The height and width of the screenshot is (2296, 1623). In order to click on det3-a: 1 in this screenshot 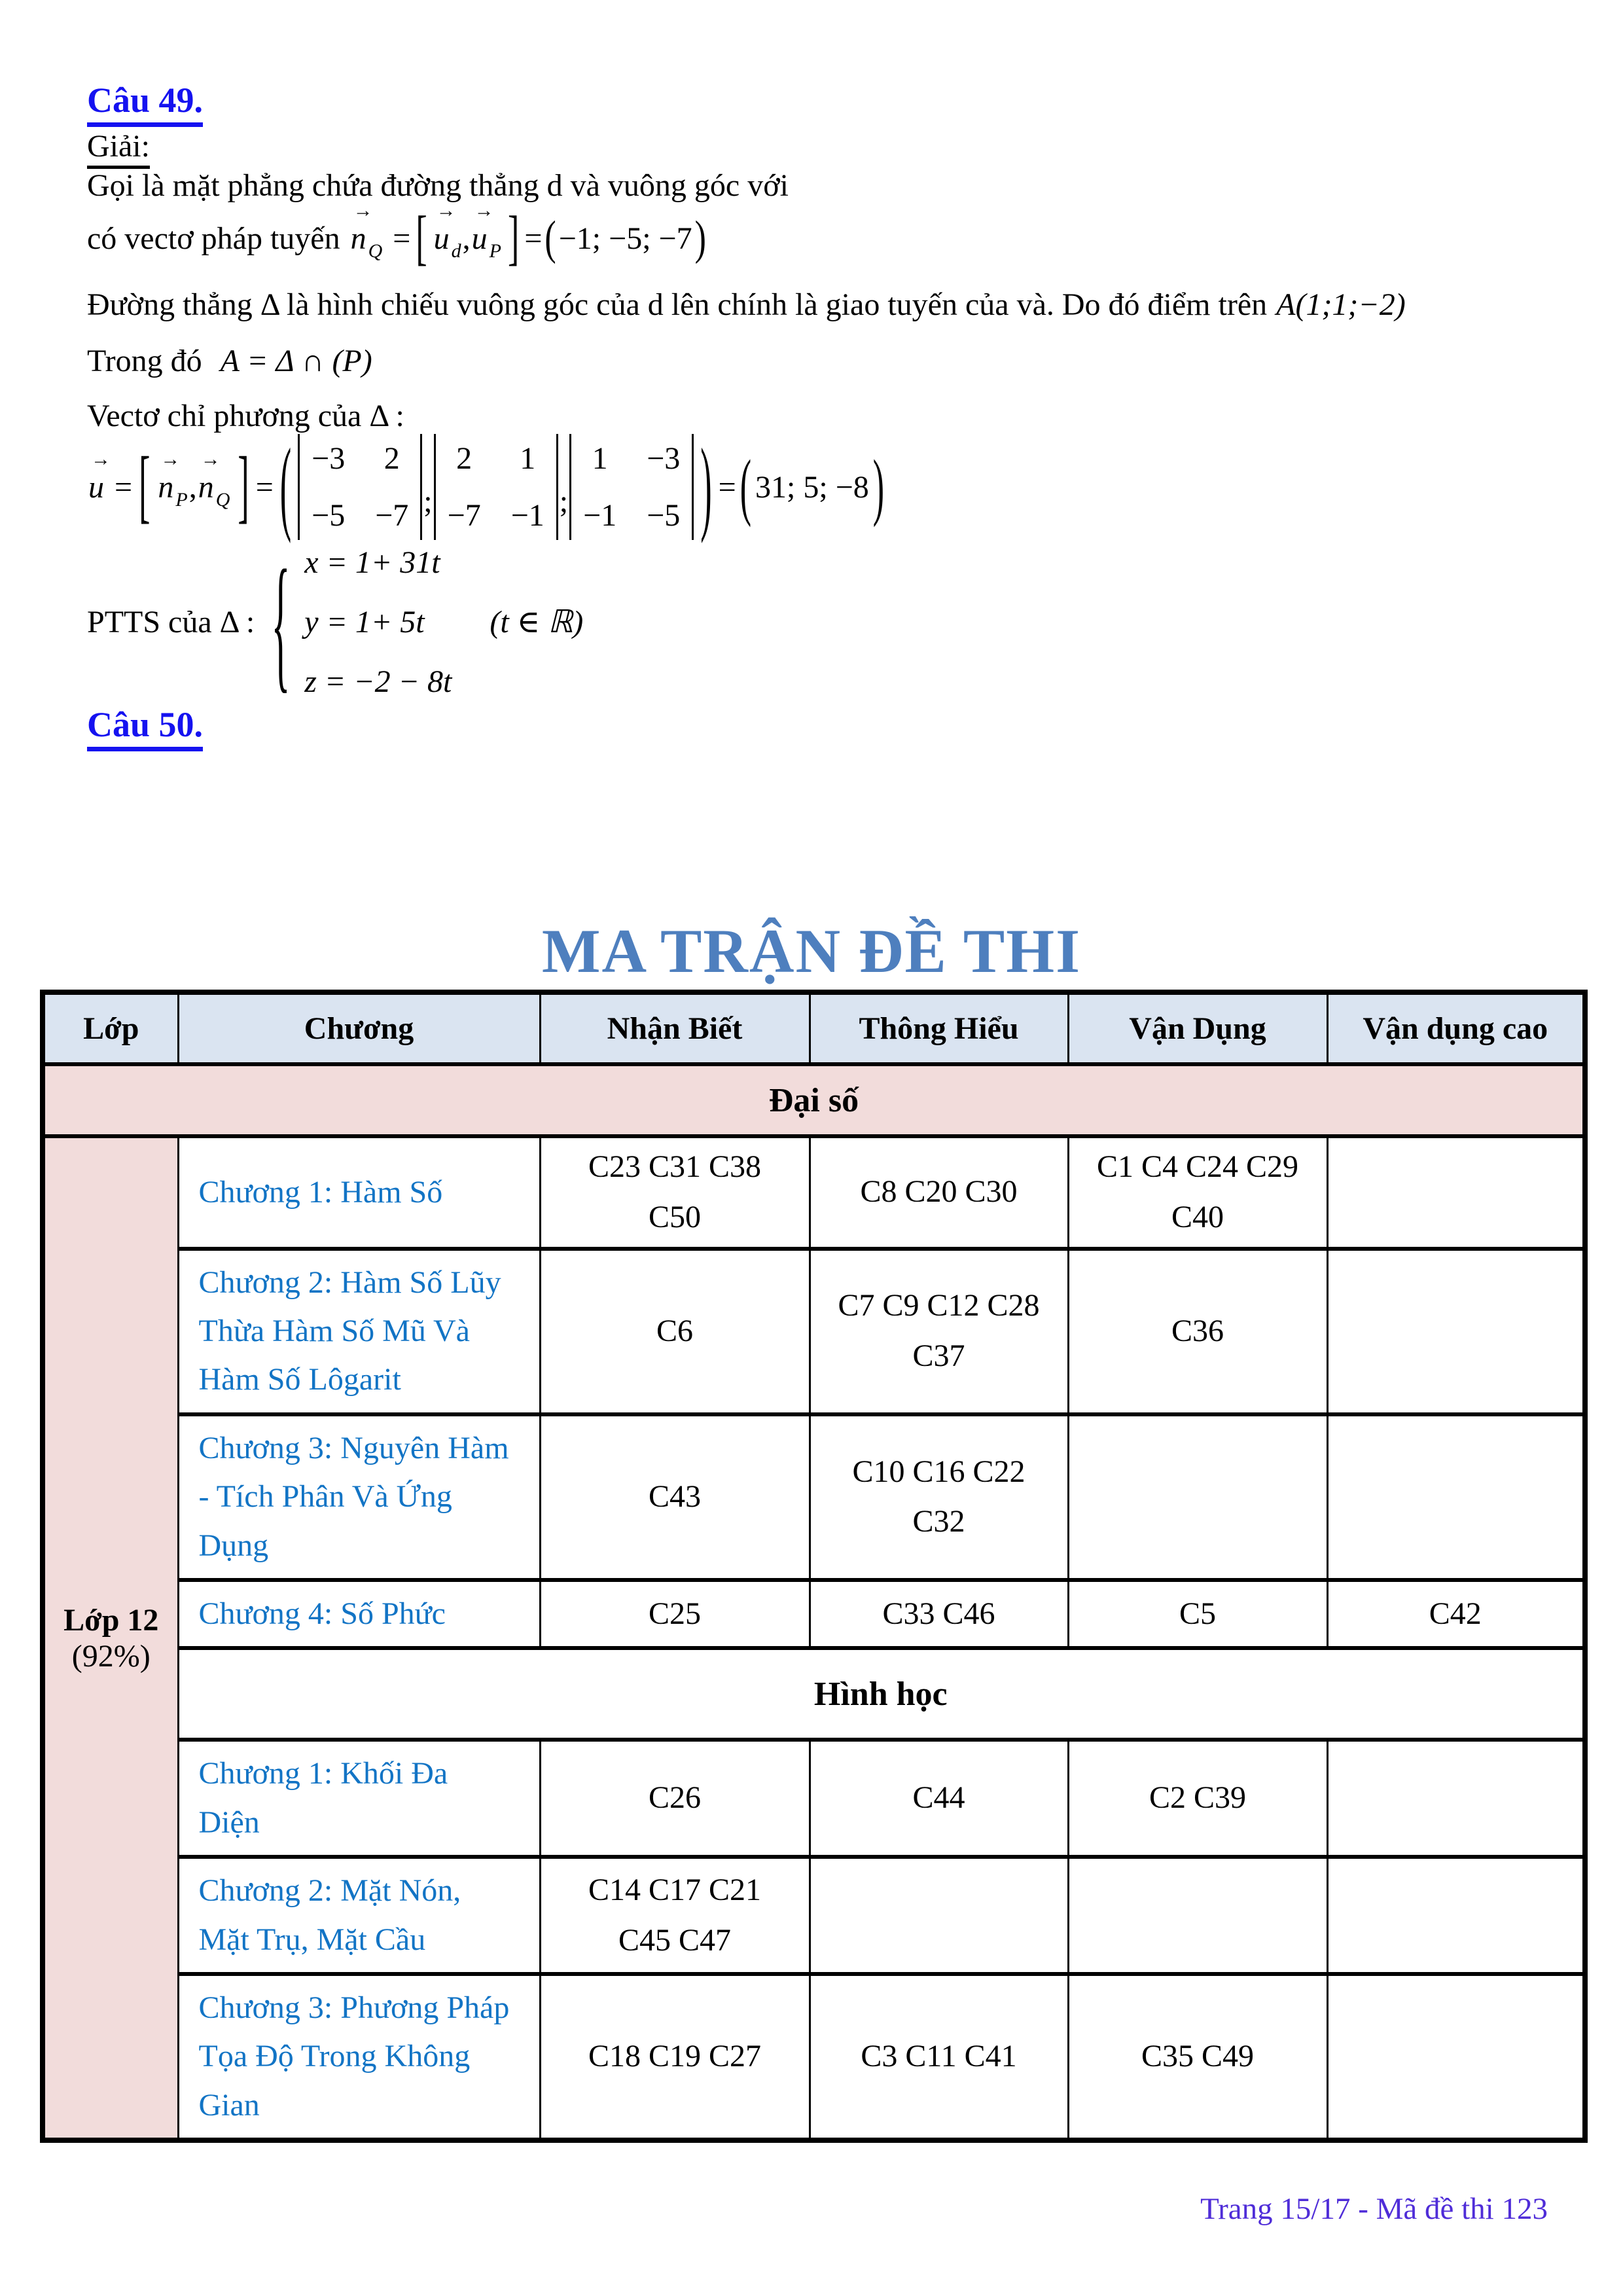, I will do `click(600, 458)`.